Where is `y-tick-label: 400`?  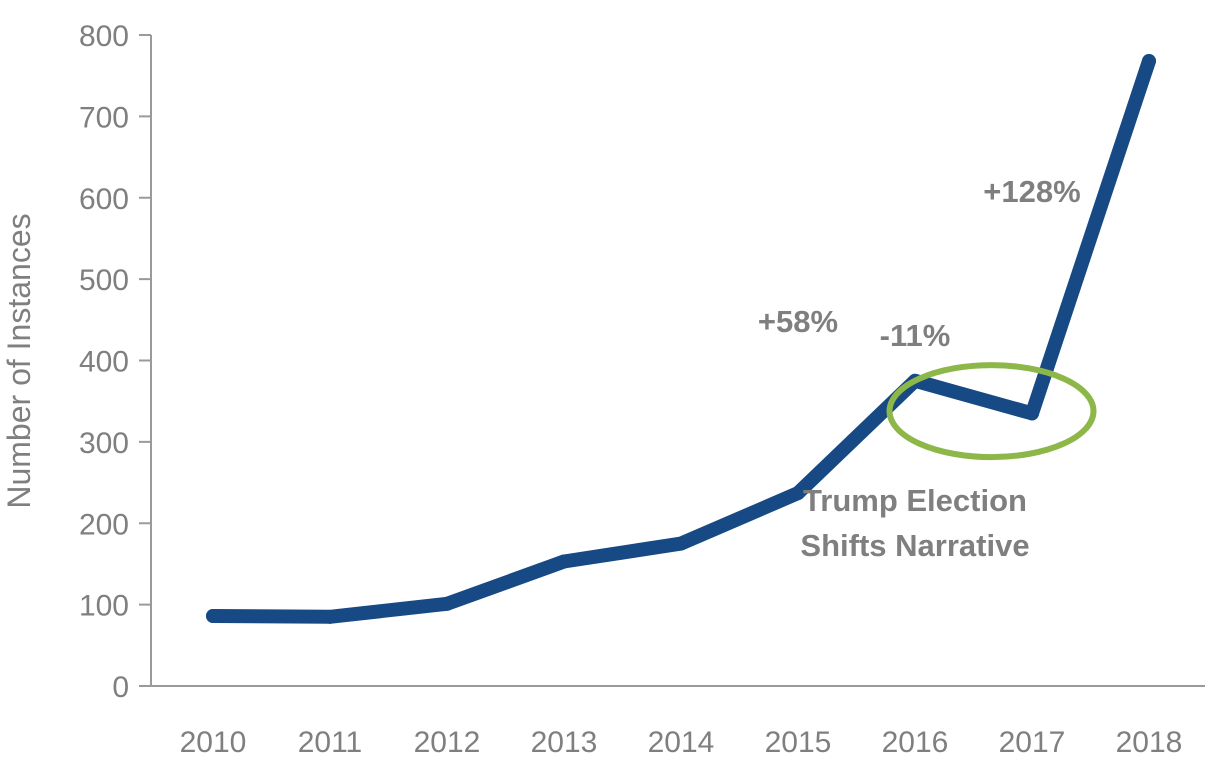
y-tick-label: 400 is located at coordinates (104, 362).